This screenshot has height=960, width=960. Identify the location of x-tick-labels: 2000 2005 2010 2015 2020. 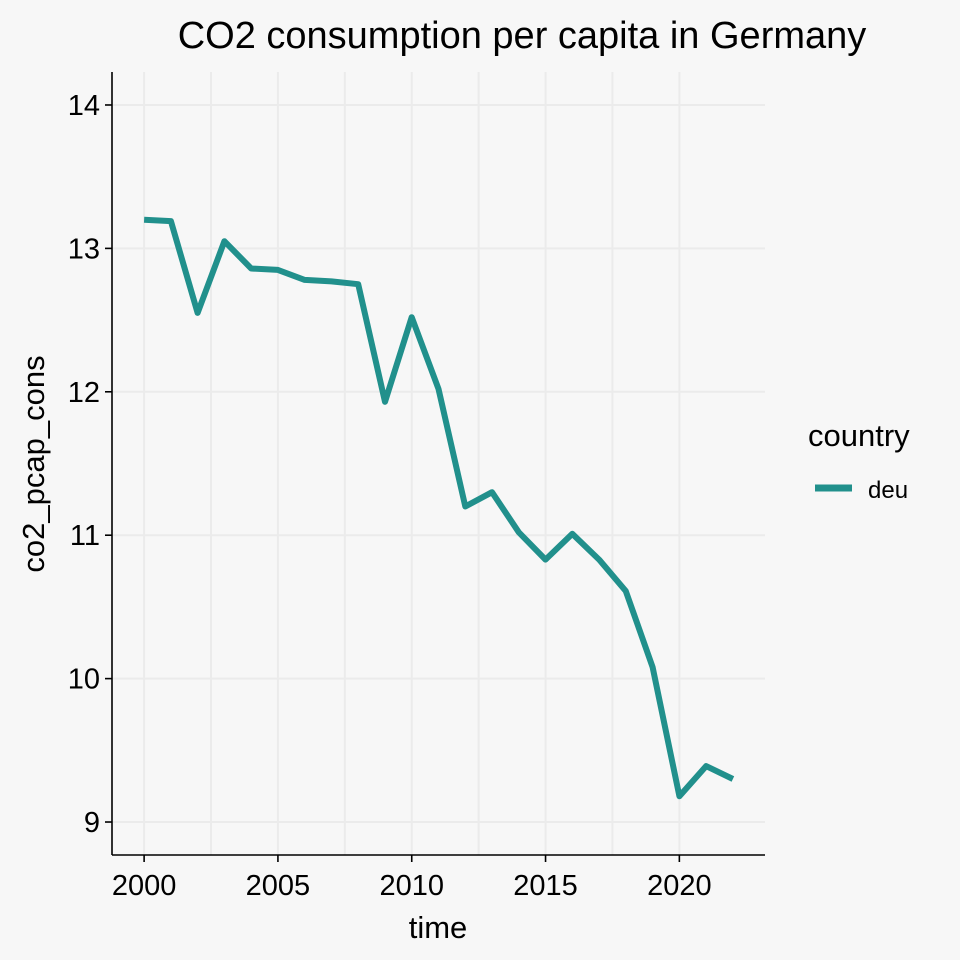
(412, 886).